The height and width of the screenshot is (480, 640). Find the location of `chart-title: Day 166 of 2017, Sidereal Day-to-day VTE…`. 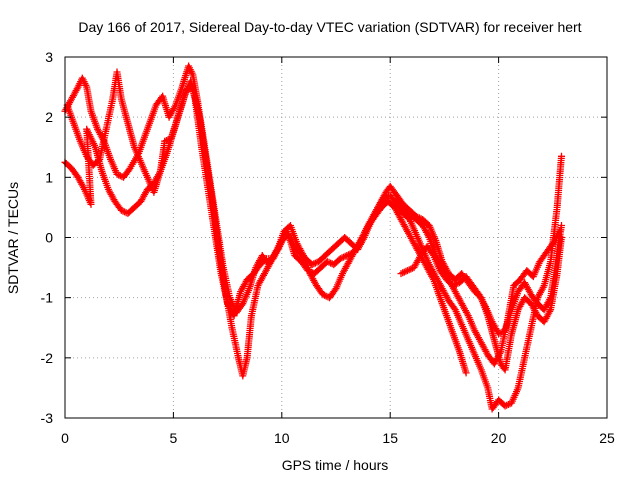

chart-title: Day 166 of 2017, Sidereal Day-to-day VTE… is located at coordinates (329, 27).